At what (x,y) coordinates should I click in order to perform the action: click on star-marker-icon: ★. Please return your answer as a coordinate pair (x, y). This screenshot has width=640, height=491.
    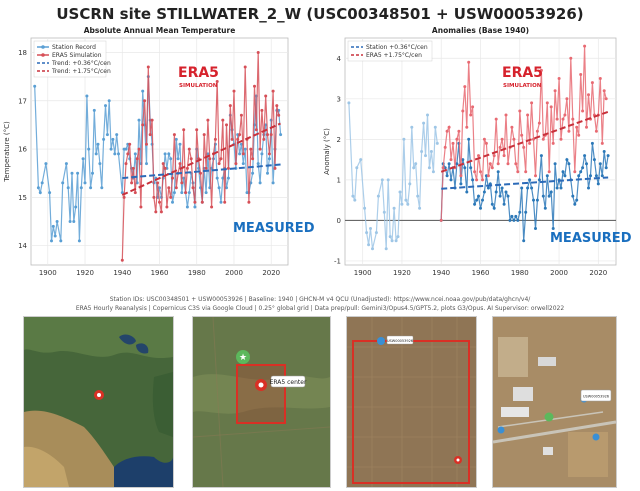
    Looking at the image, I should click on (243, 357).